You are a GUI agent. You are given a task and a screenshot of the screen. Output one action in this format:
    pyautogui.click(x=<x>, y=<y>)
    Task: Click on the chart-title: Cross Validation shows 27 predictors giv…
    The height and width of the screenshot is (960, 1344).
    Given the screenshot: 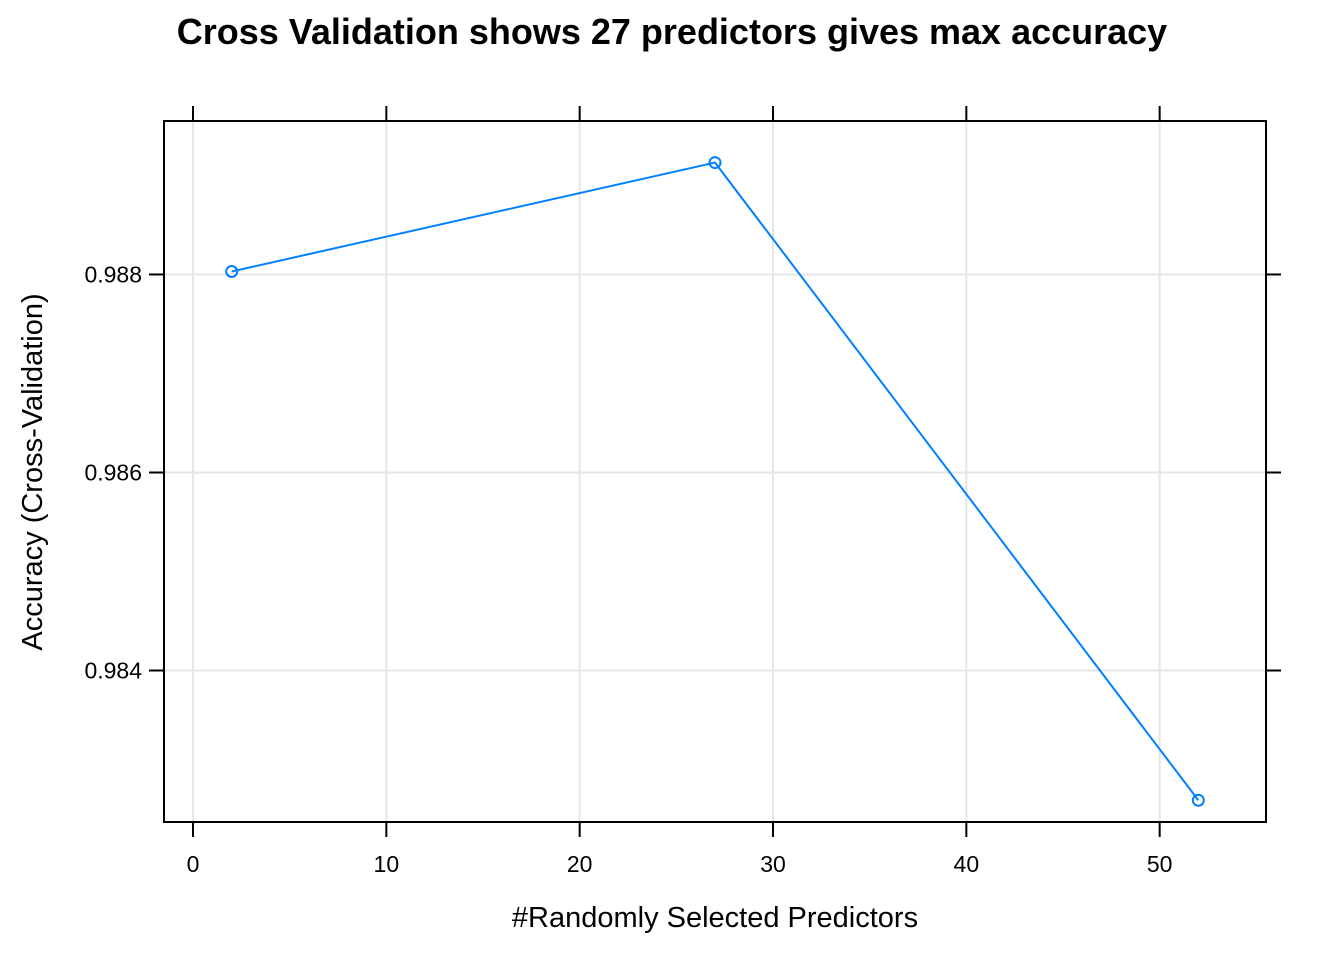 What is the action you would take?
    pyautogui.click(x=672, y=31)
    